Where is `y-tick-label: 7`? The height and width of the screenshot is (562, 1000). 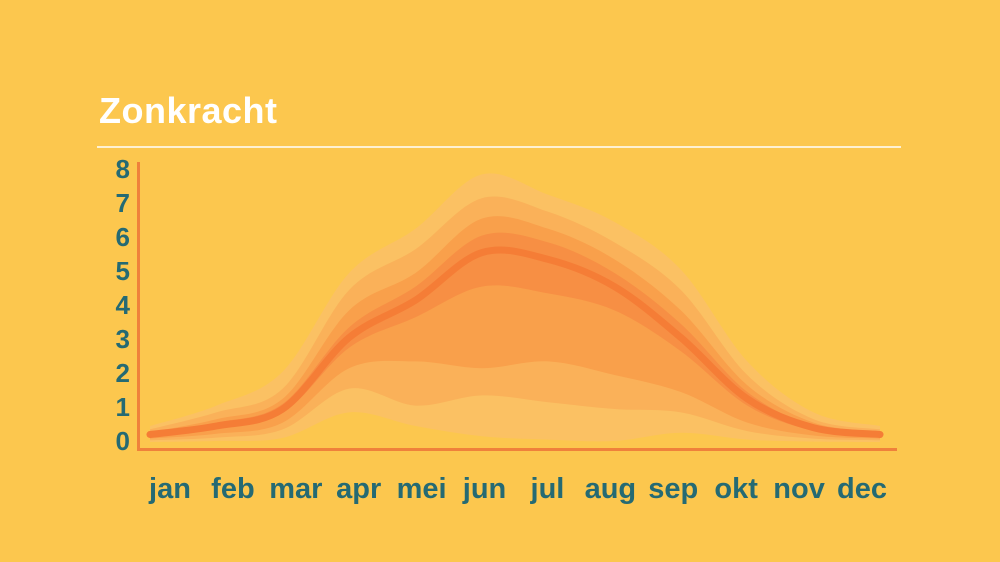 y-tick-label: 7 is located at coordinates (122, 203).